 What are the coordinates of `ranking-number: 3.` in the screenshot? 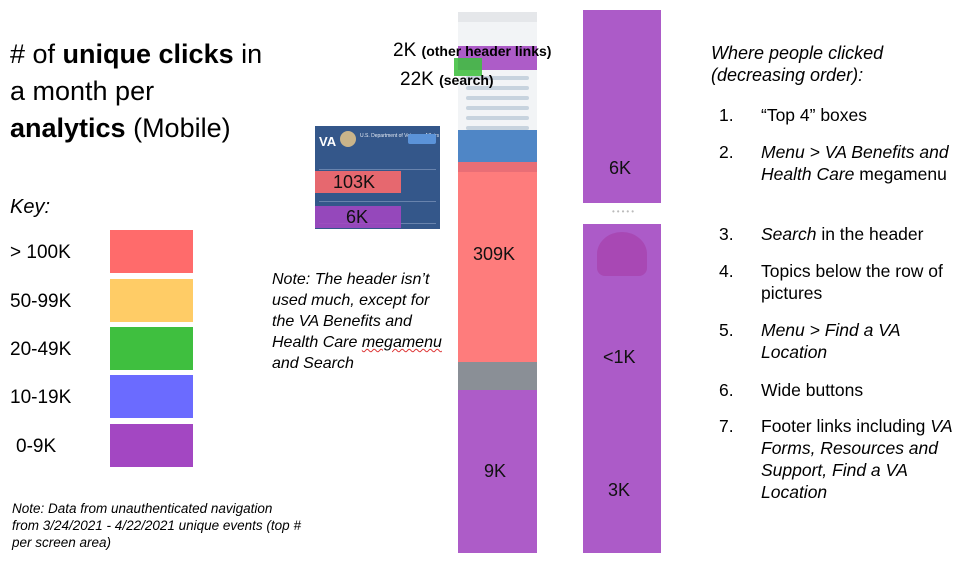 It's located at (726, 234).